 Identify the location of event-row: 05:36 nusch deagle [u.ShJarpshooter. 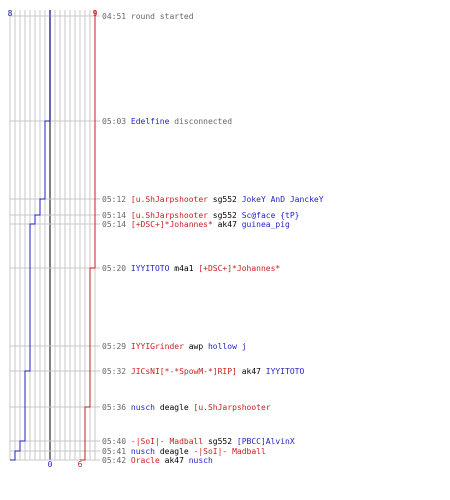
(186, 407).